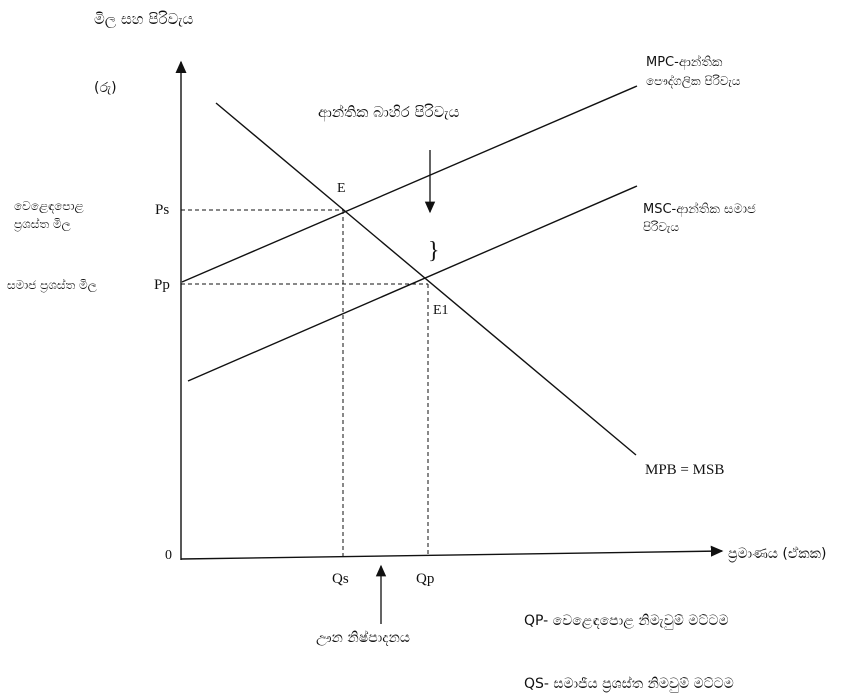 The width and height of the screenshot is (859, 699). What do you see at coordinates (441, 310) in the screenshot?
I see `point-e1-label: E1` at bounding box center [441, 310].